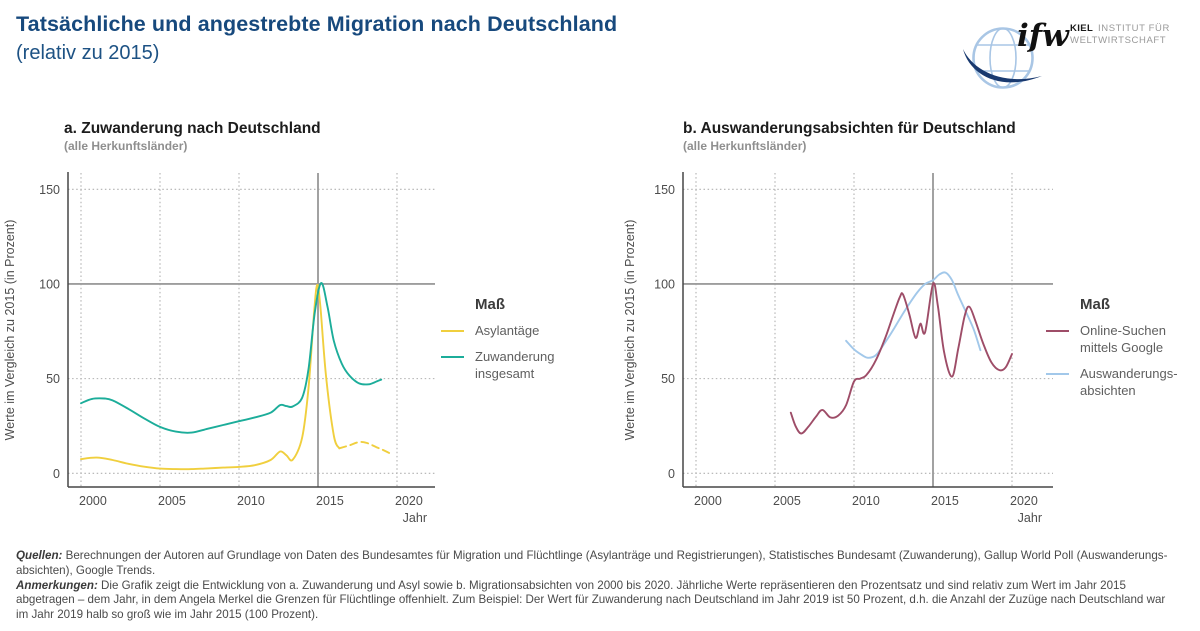 This screenshot has height=631, width=1200. What do you see at coordinates (192, 128) in the screenshot?
I see `panel-a-title: a. Zuwanderung nach Deutschland` at bounding box center [192, 128].